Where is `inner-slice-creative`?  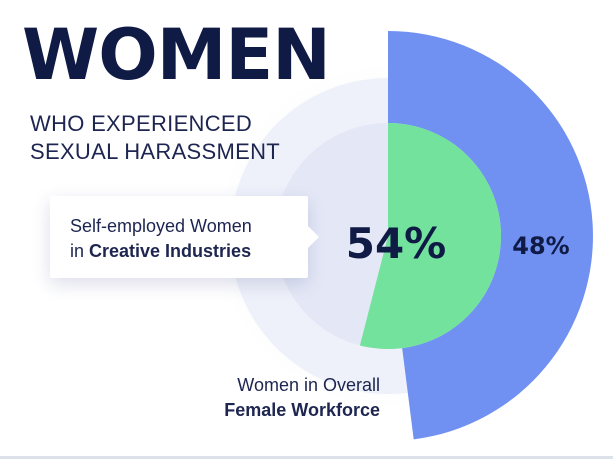
inner-slice-creative is located at coordinates (430, 236).